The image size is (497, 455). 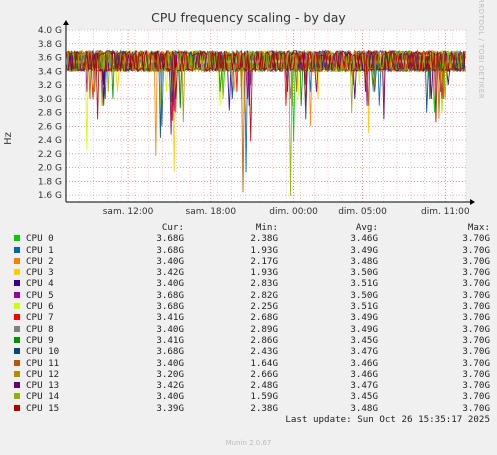 What do you see at coordinates (170, 408) in the screenshot?
I see `legend-cur: 3.39G` at bounding box center [170, 408].